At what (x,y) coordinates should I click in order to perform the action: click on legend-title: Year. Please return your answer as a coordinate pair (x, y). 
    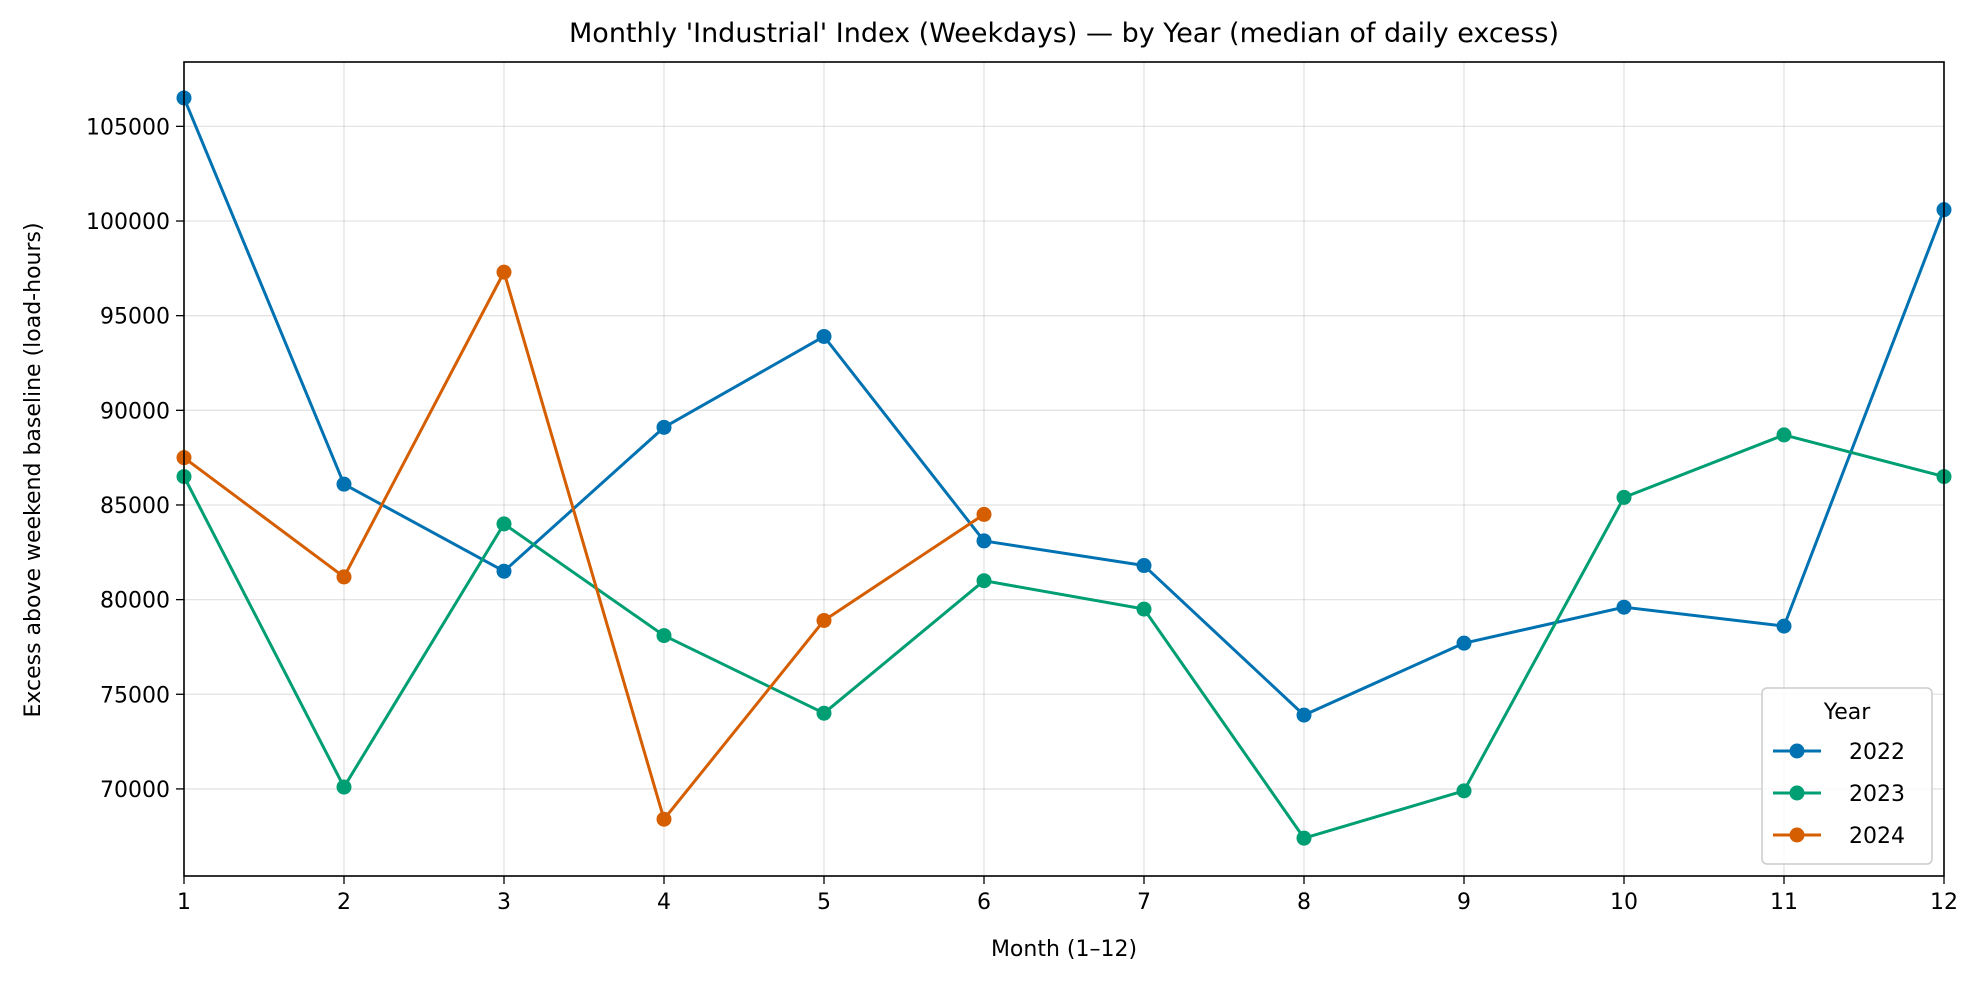
    Looking at the image, I should click on (1847, 712).